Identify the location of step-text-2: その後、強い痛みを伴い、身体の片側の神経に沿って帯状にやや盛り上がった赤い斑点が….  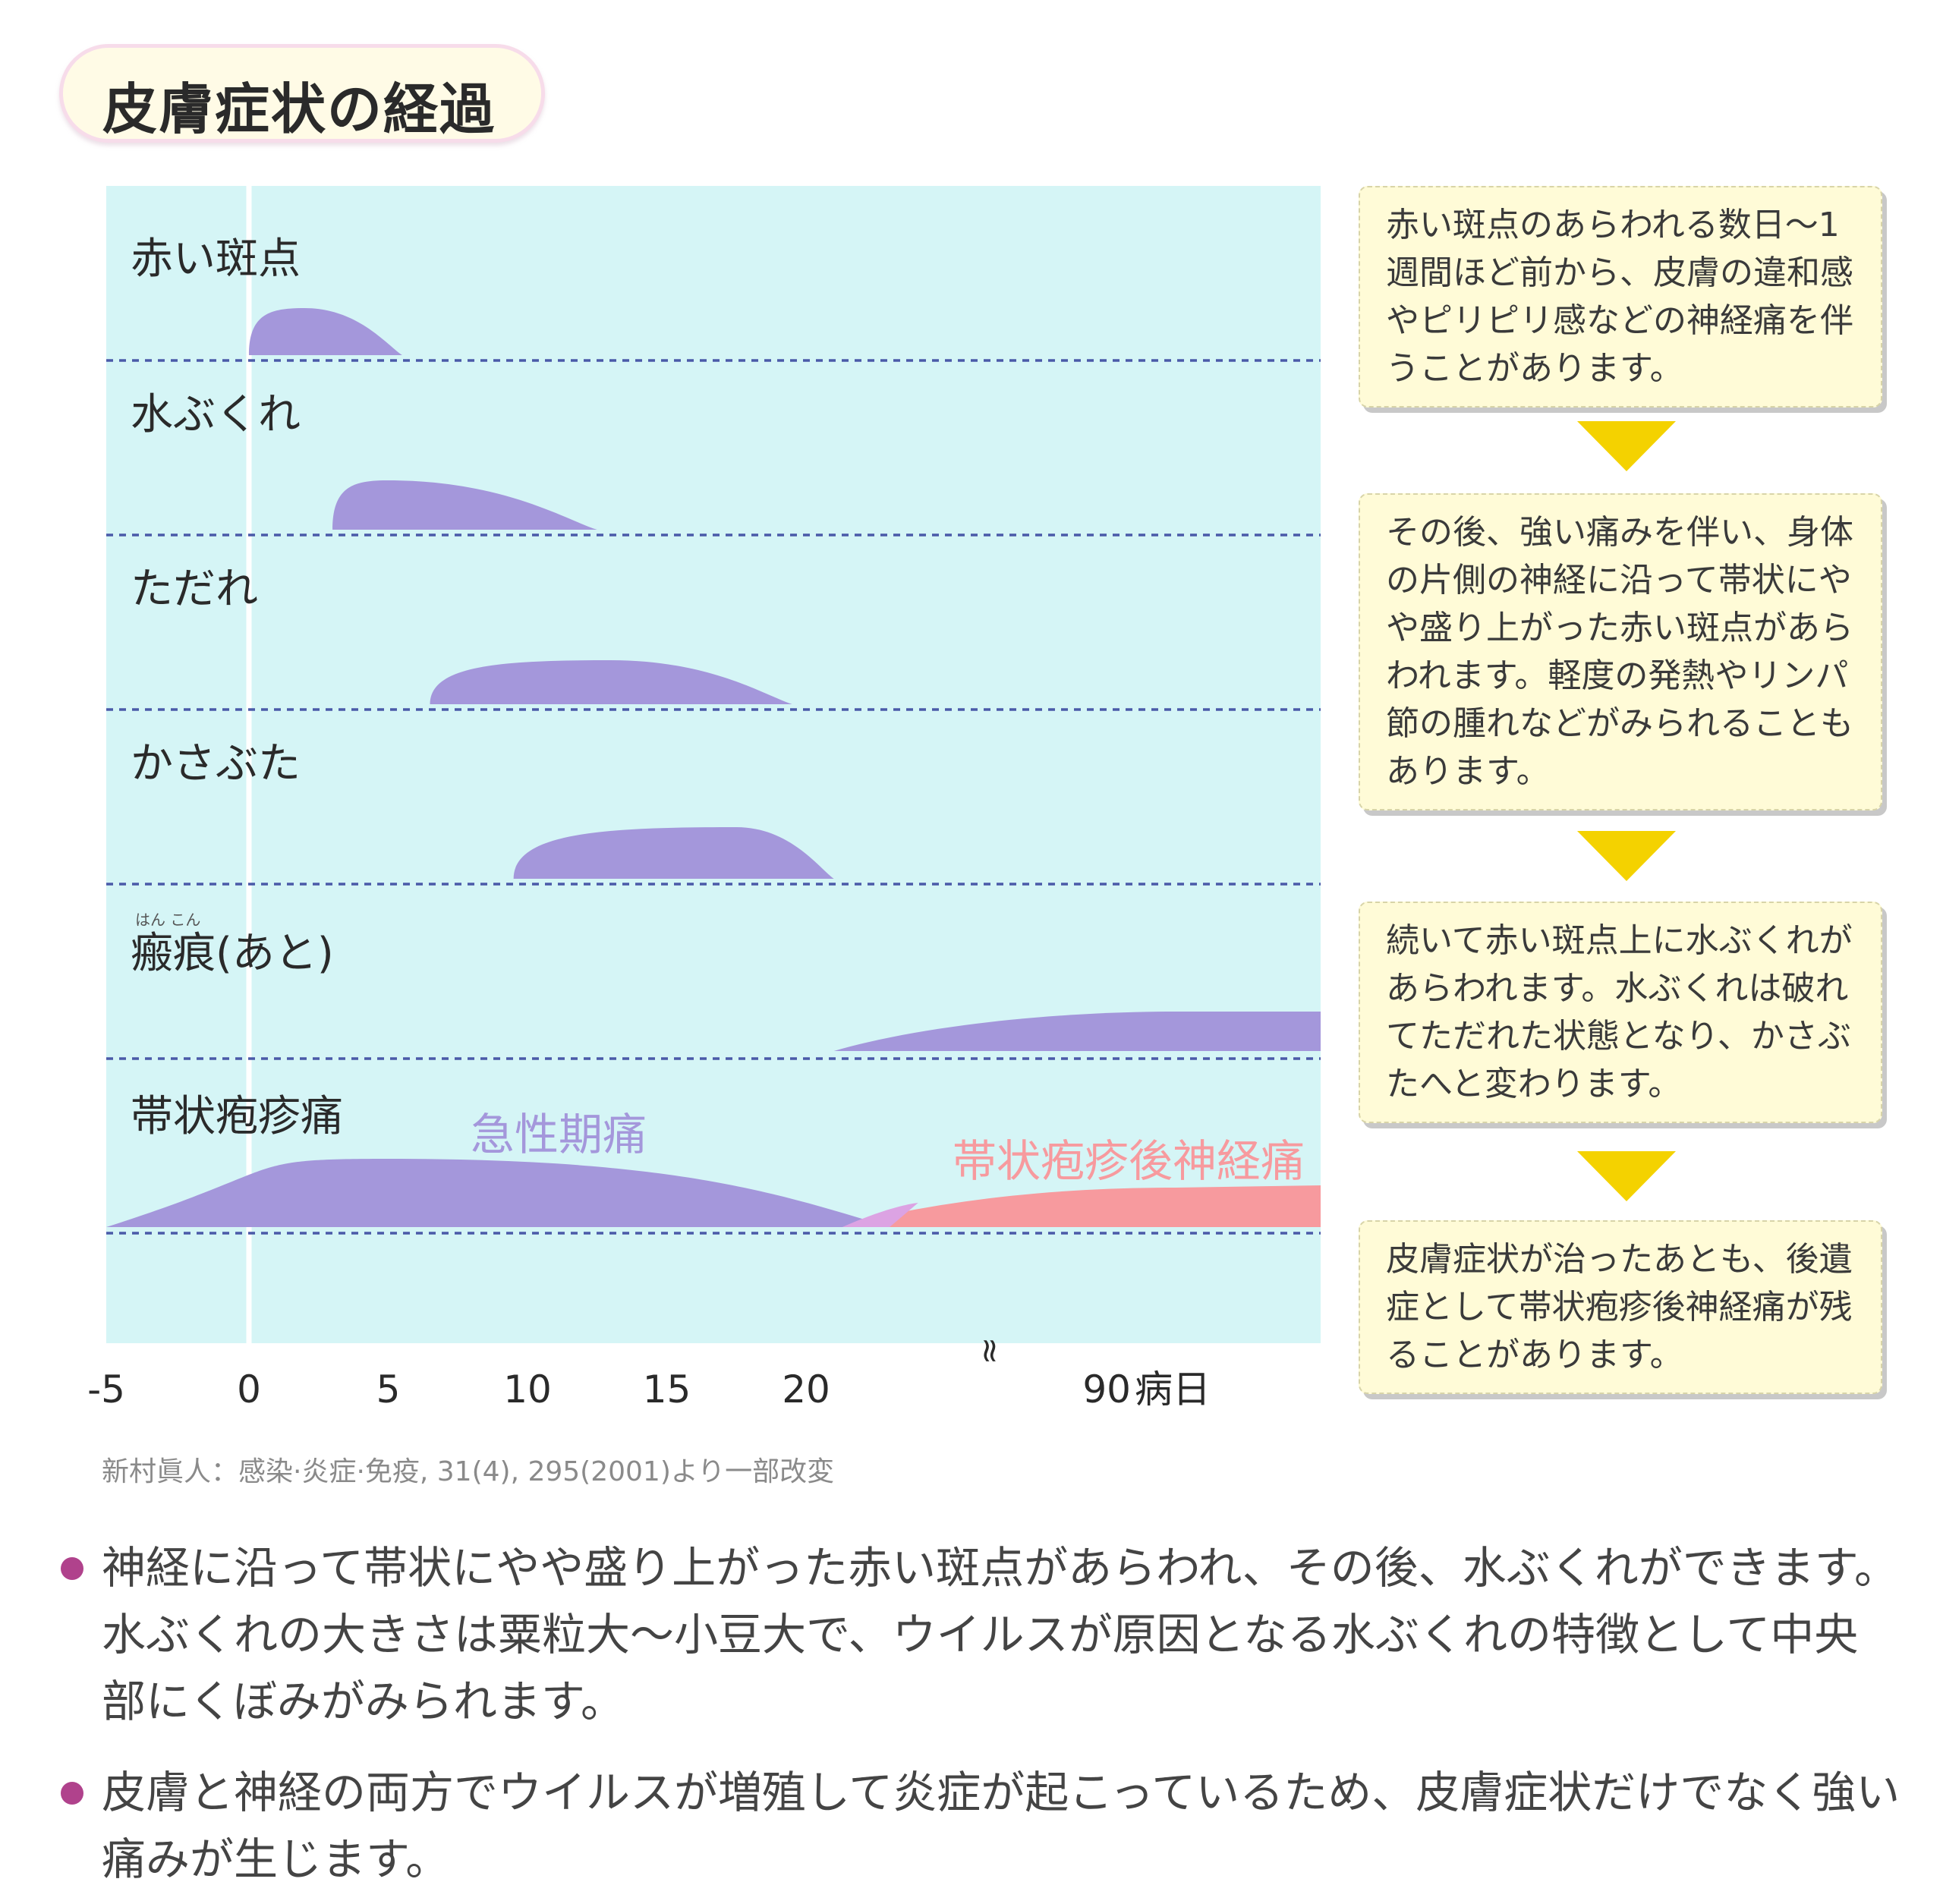
(1619, 652).